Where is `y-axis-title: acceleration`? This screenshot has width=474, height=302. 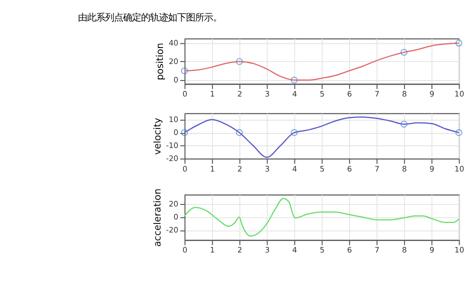
y-axis-title: acceleration is located at coordinates (158, 217).